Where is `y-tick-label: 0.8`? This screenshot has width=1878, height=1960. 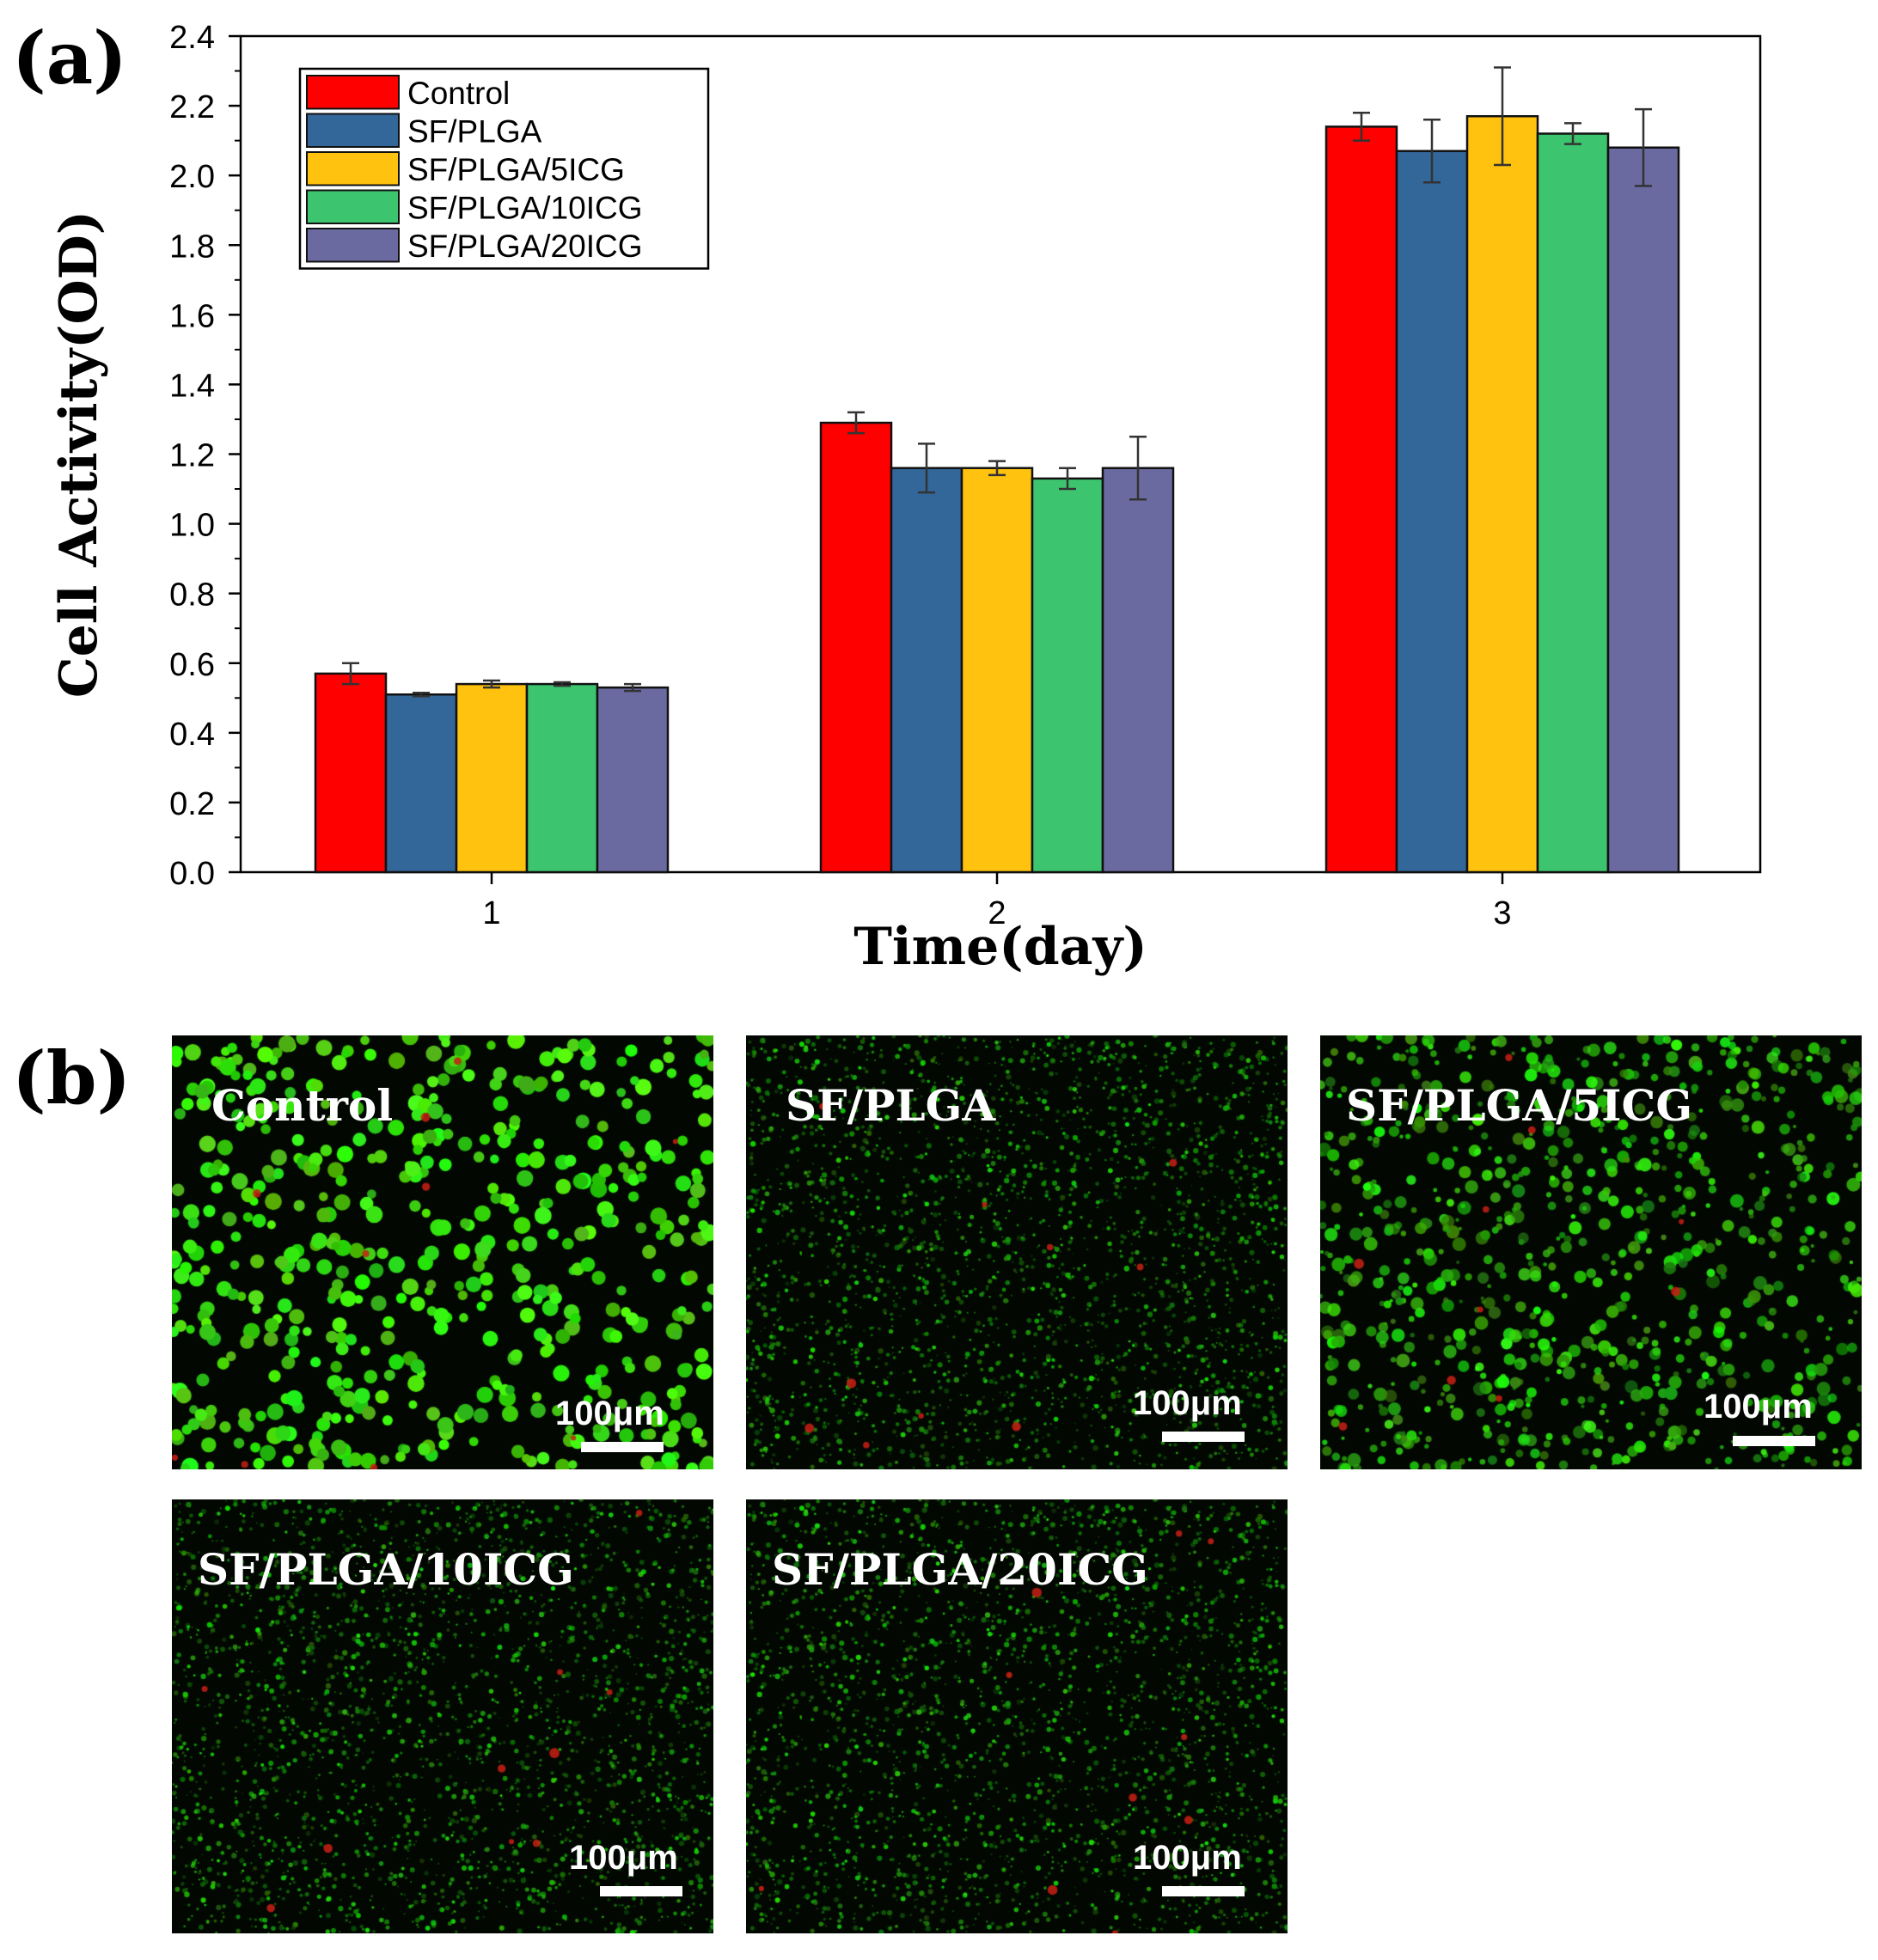
y-tick-label: 0.8 is located at coordinates (192, 596).